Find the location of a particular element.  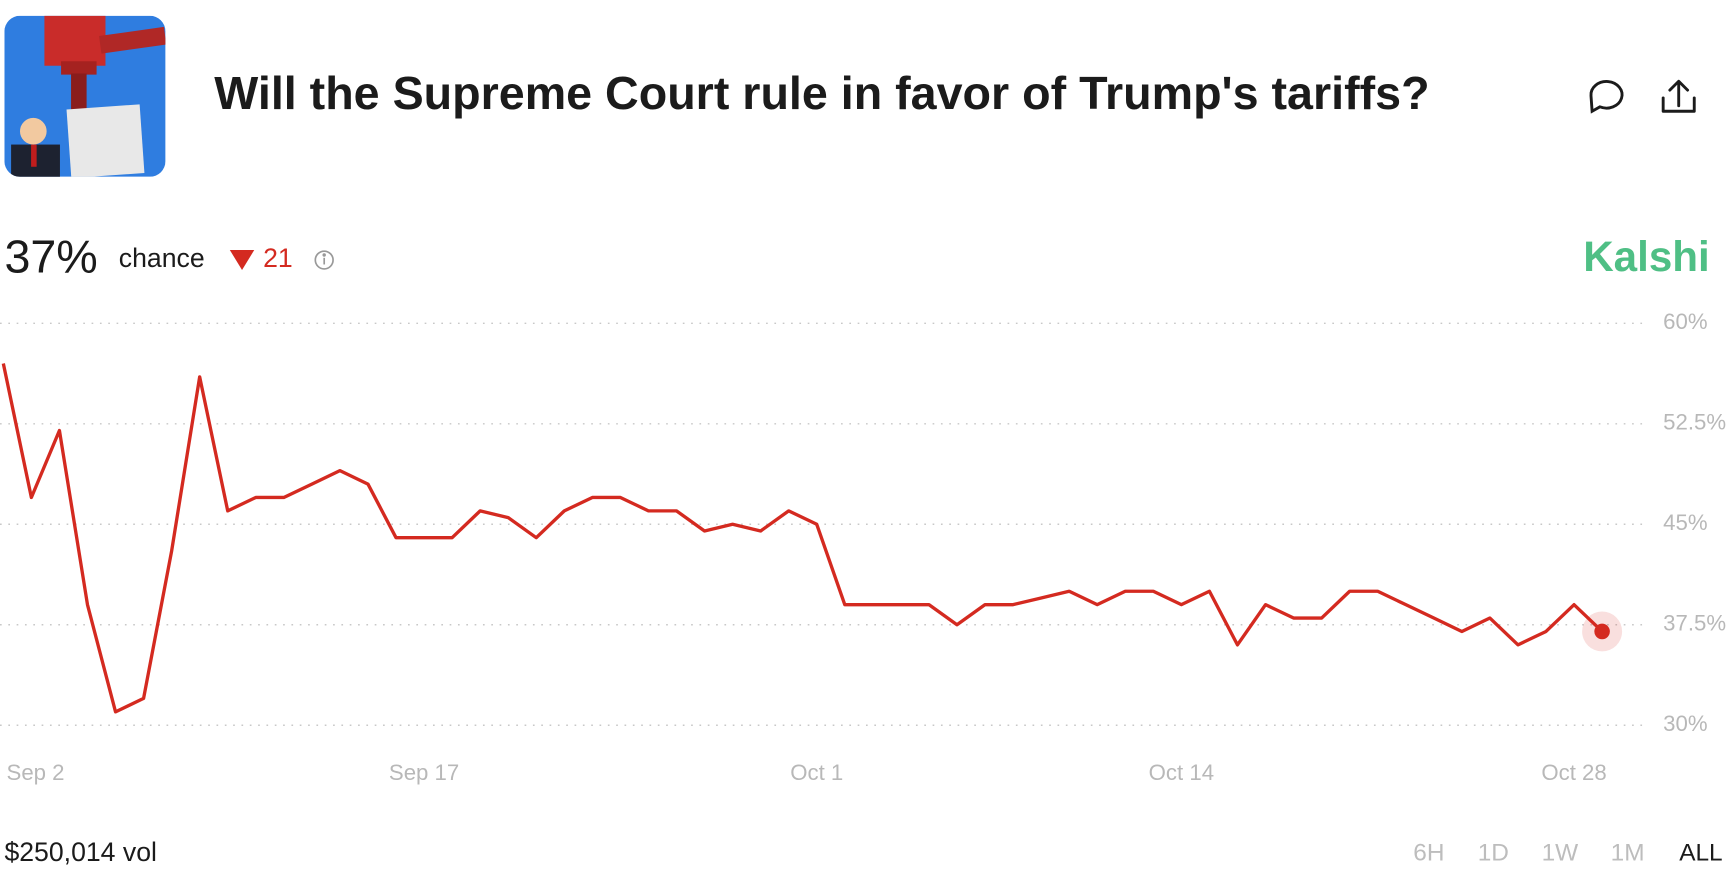

last-point is located at coordinates (1602, 631).